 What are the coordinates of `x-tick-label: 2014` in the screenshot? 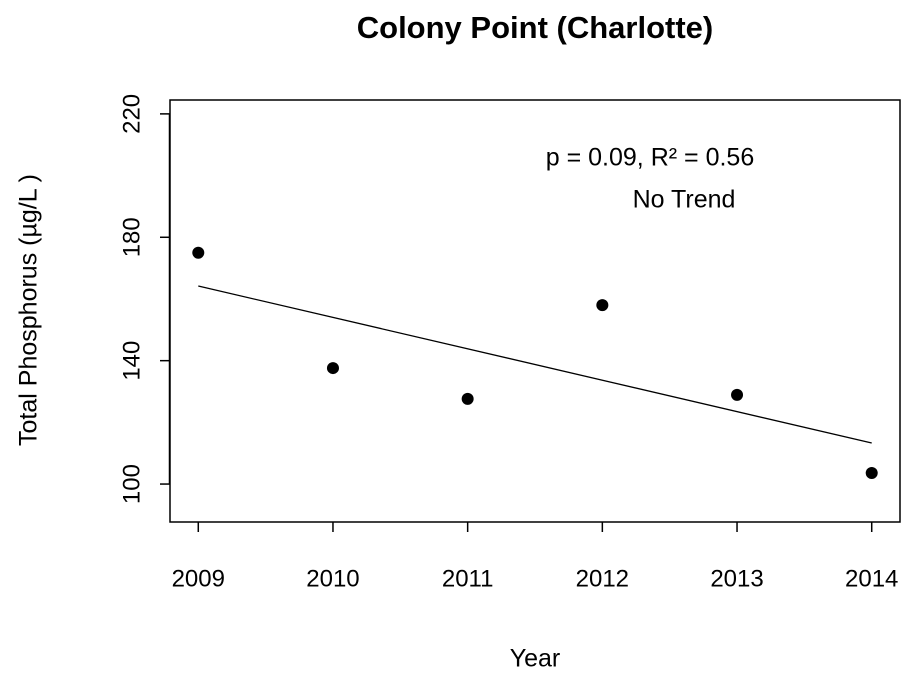 It's located at (871, 578).